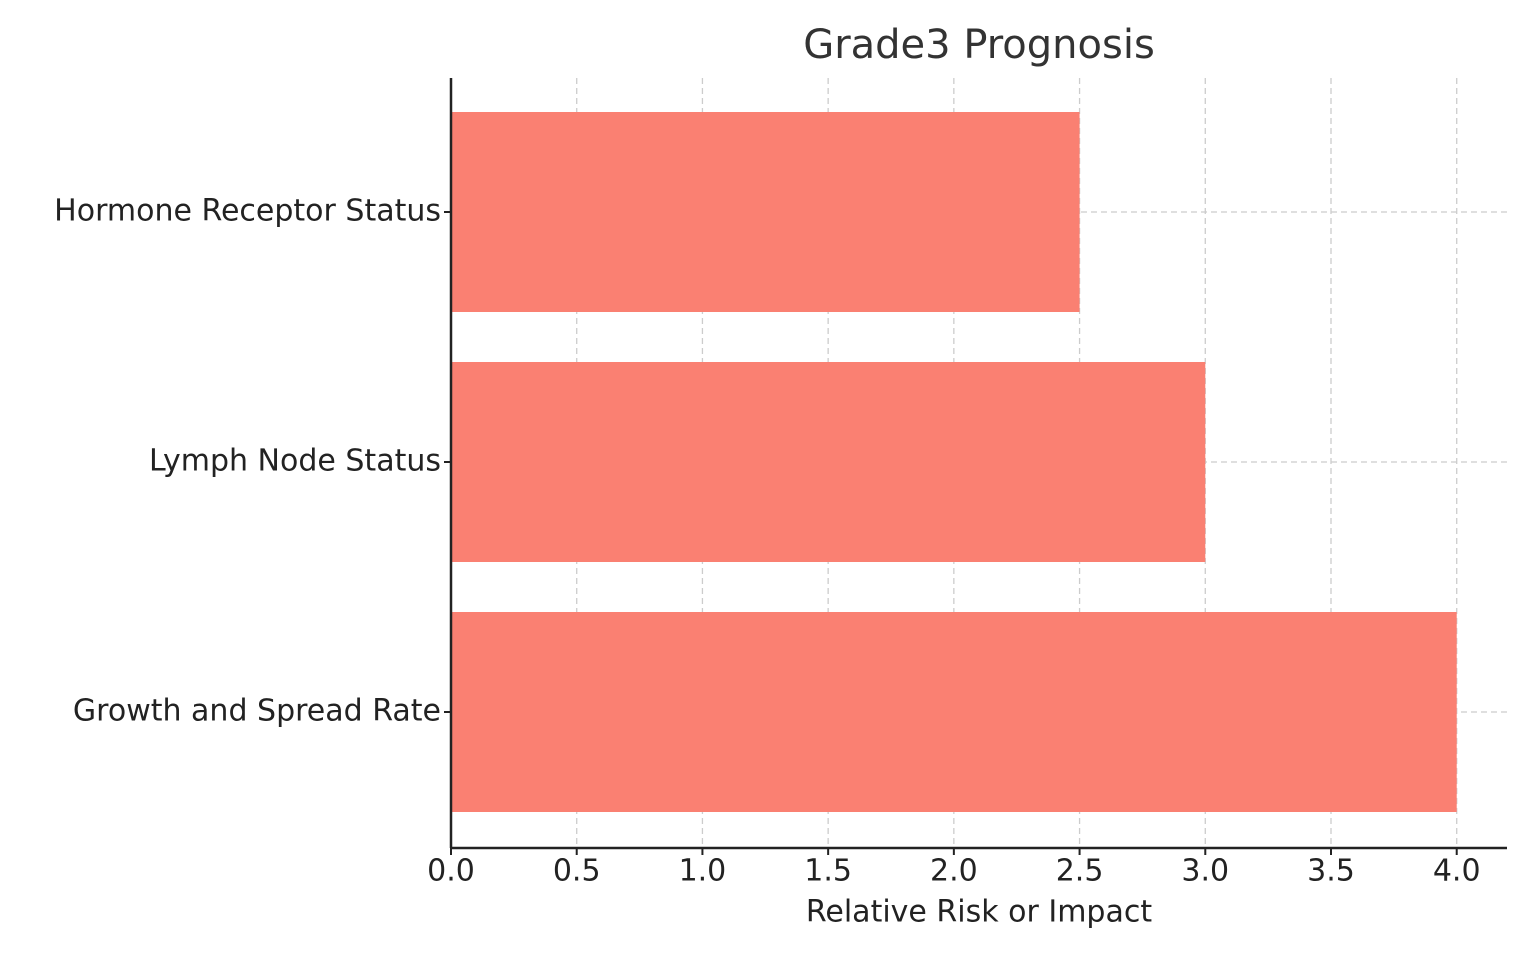 The width and height of the screenshot is (1536, 960). Describe the element at coordinates (1331, 871) in the screenshot. I see `x-tick-label: 3.5` at that location.